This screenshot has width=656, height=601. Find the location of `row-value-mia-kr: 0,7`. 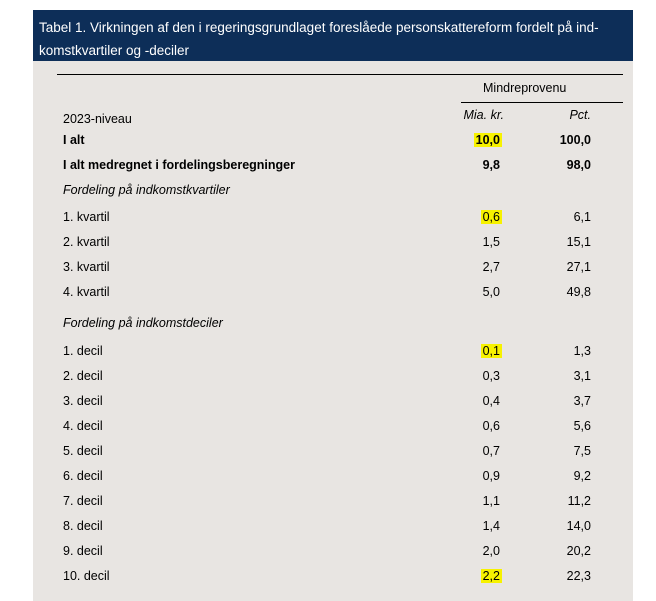

row-value-mia-kr: 0,7 is located at coordinates (491, 451).